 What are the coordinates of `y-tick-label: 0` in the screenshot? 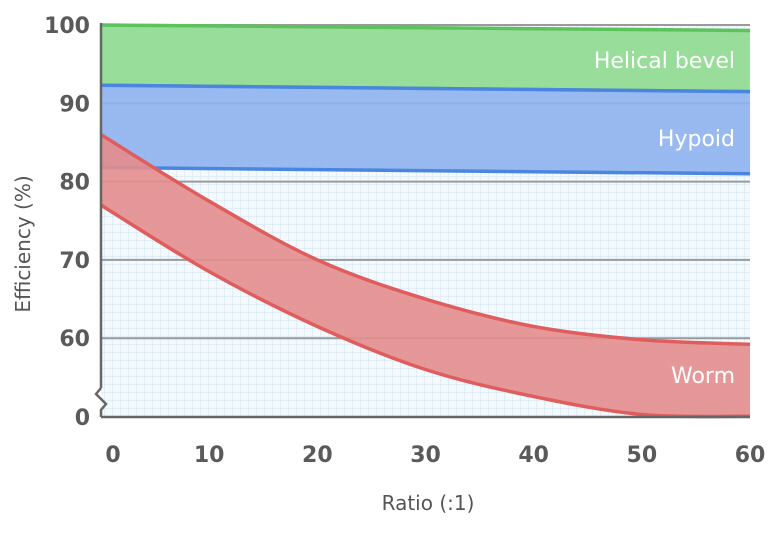 It's located at (82, 418).